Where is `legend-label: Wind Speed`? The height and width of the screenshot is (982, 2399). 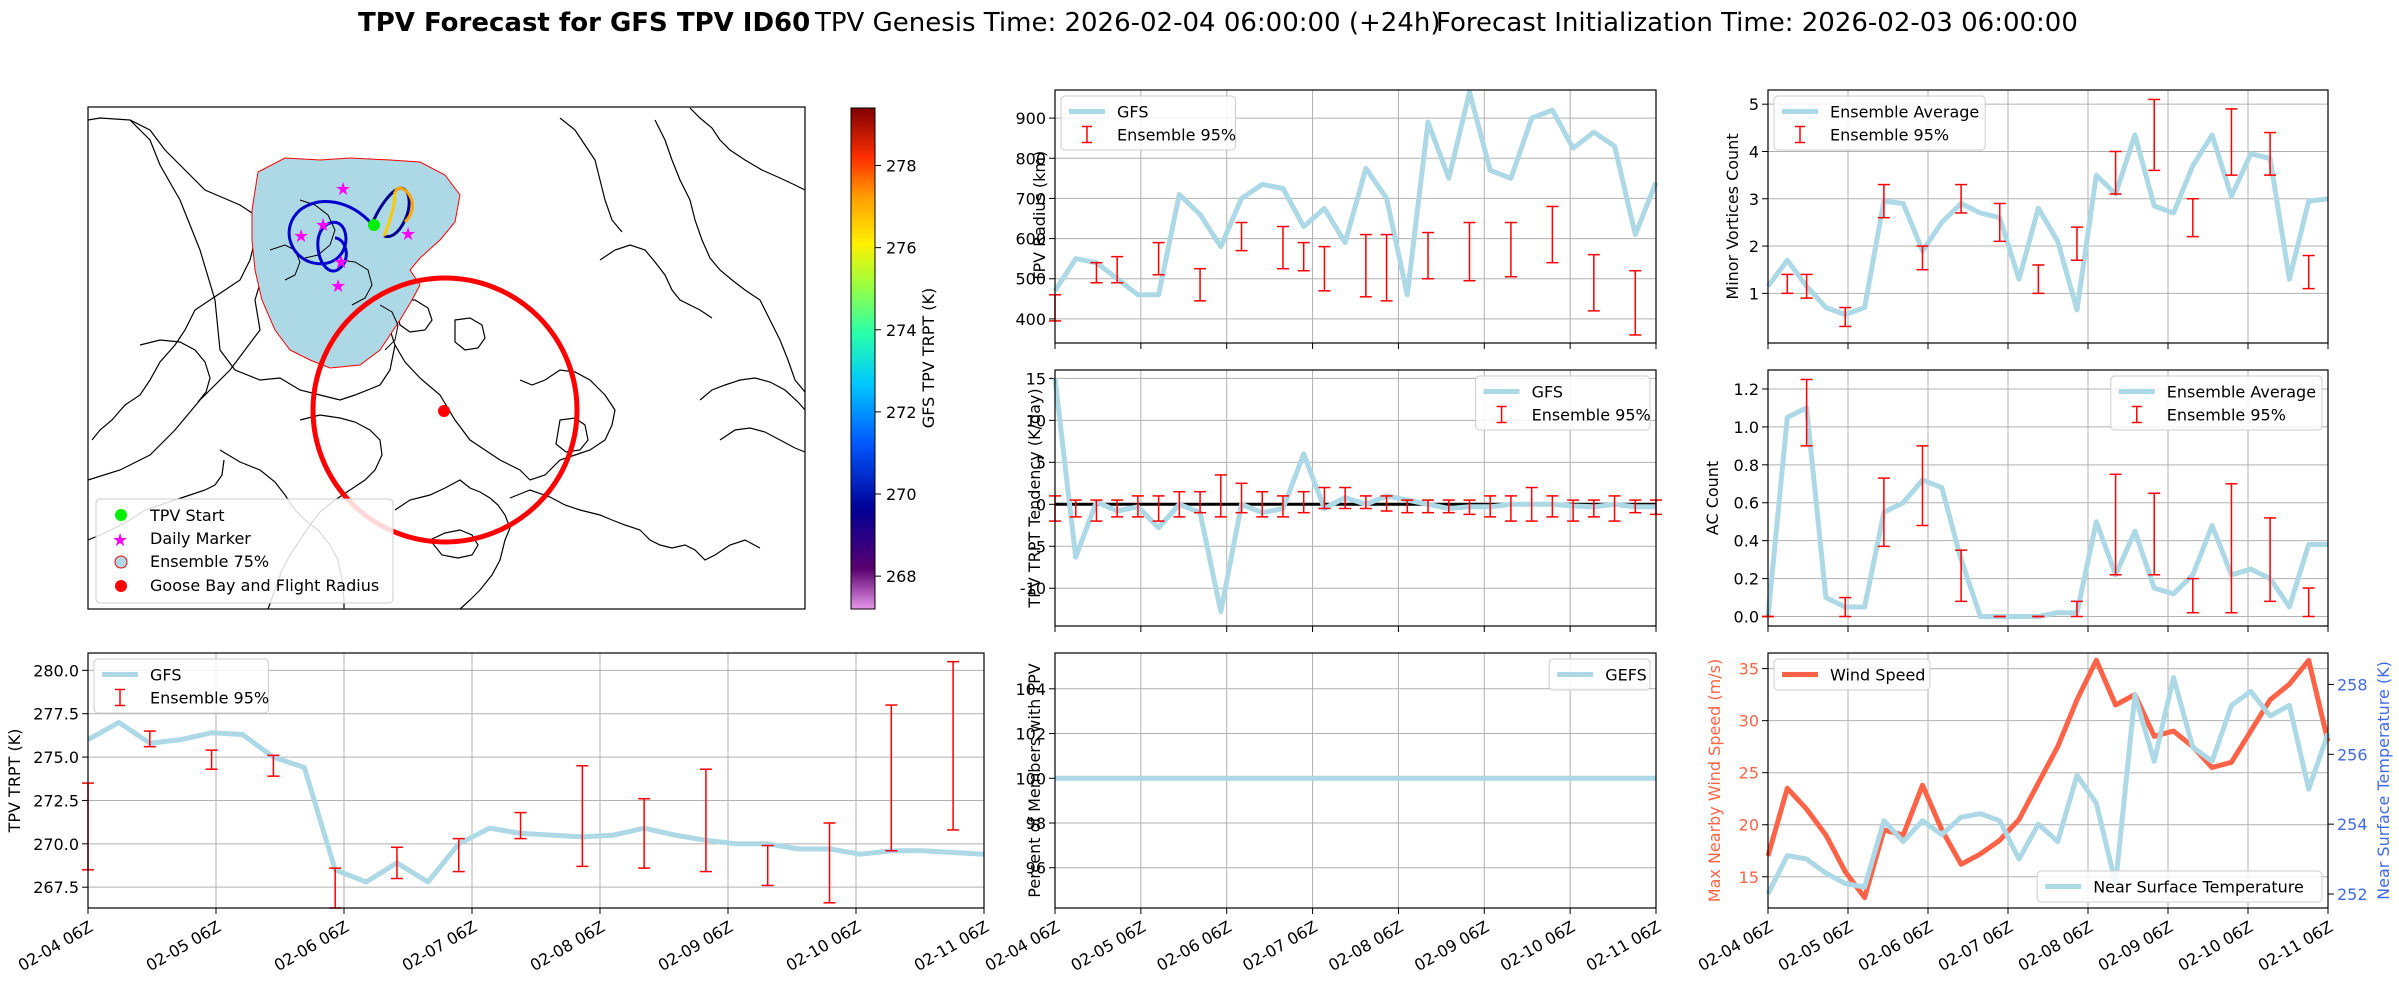
legend-label: Wind Speed is located at coordinates (1877, 675).